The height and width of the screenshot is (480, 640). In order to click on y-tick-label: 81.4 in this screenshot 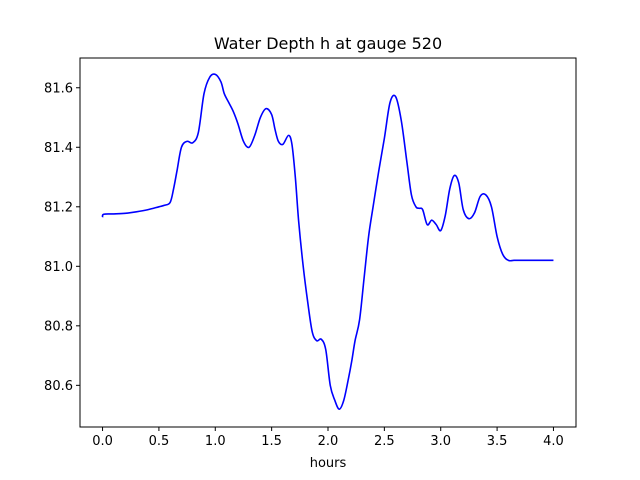, I will do `click(58, 148)`.